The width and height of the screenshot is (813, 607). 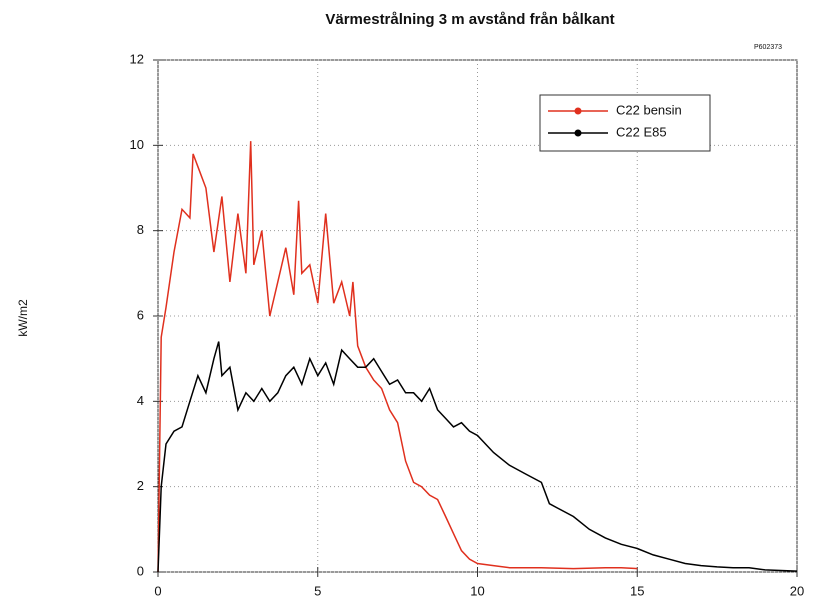 What do you see at coordinates (140, 314) in the screenshot?
I see `y-tick-label: 6` at bounding box center [140, 314].